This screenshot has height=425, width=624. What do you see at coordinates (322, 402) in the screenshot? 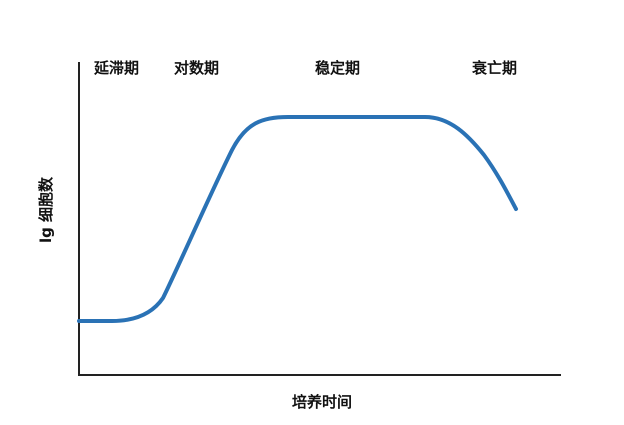
I see `x-axis-title: 培养时间` at bounding box center [322, 402].